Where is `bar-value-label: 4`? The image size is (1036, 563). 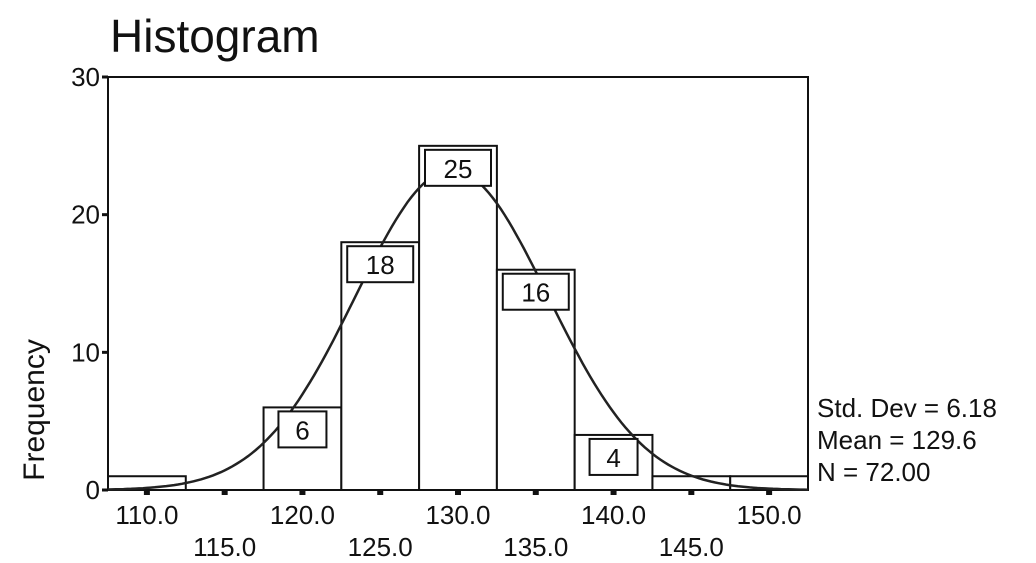 bar-value-label: 4 is located at coordinates (613, 458).